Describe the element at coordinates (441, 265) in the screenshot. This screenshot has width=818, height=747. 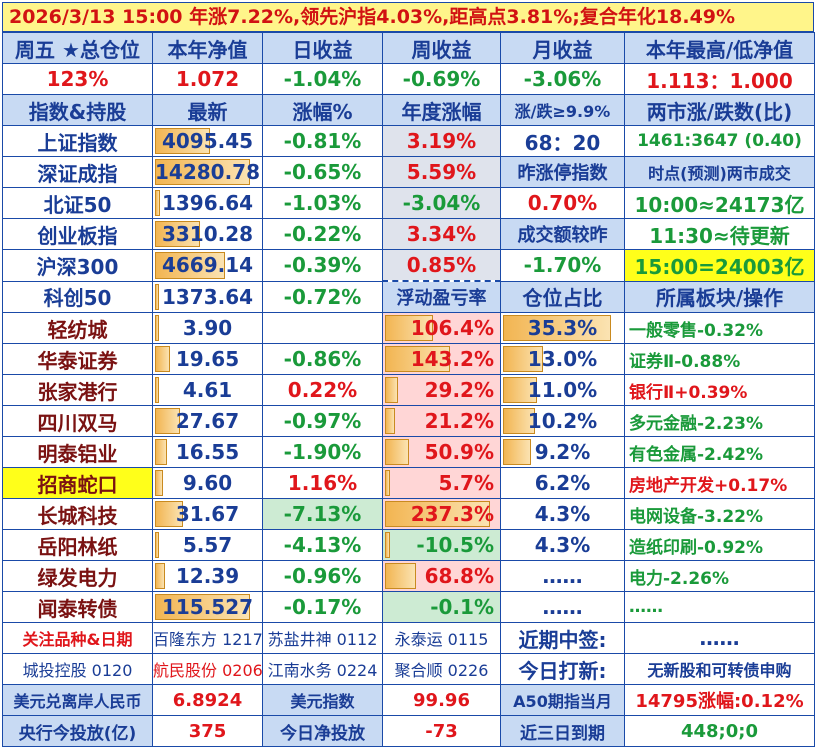
I see `cell-text: 0.85%` at that location.